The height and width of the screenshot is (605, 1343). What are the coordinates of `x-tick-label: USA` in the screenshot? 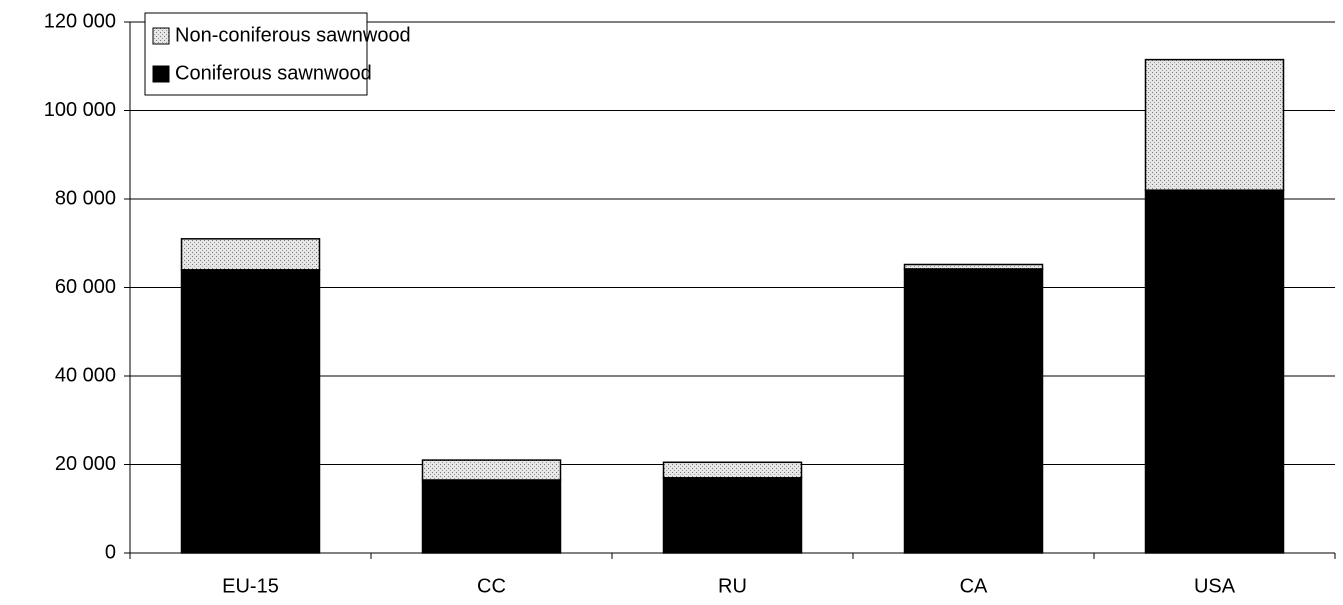 It's located at (1215, 586).